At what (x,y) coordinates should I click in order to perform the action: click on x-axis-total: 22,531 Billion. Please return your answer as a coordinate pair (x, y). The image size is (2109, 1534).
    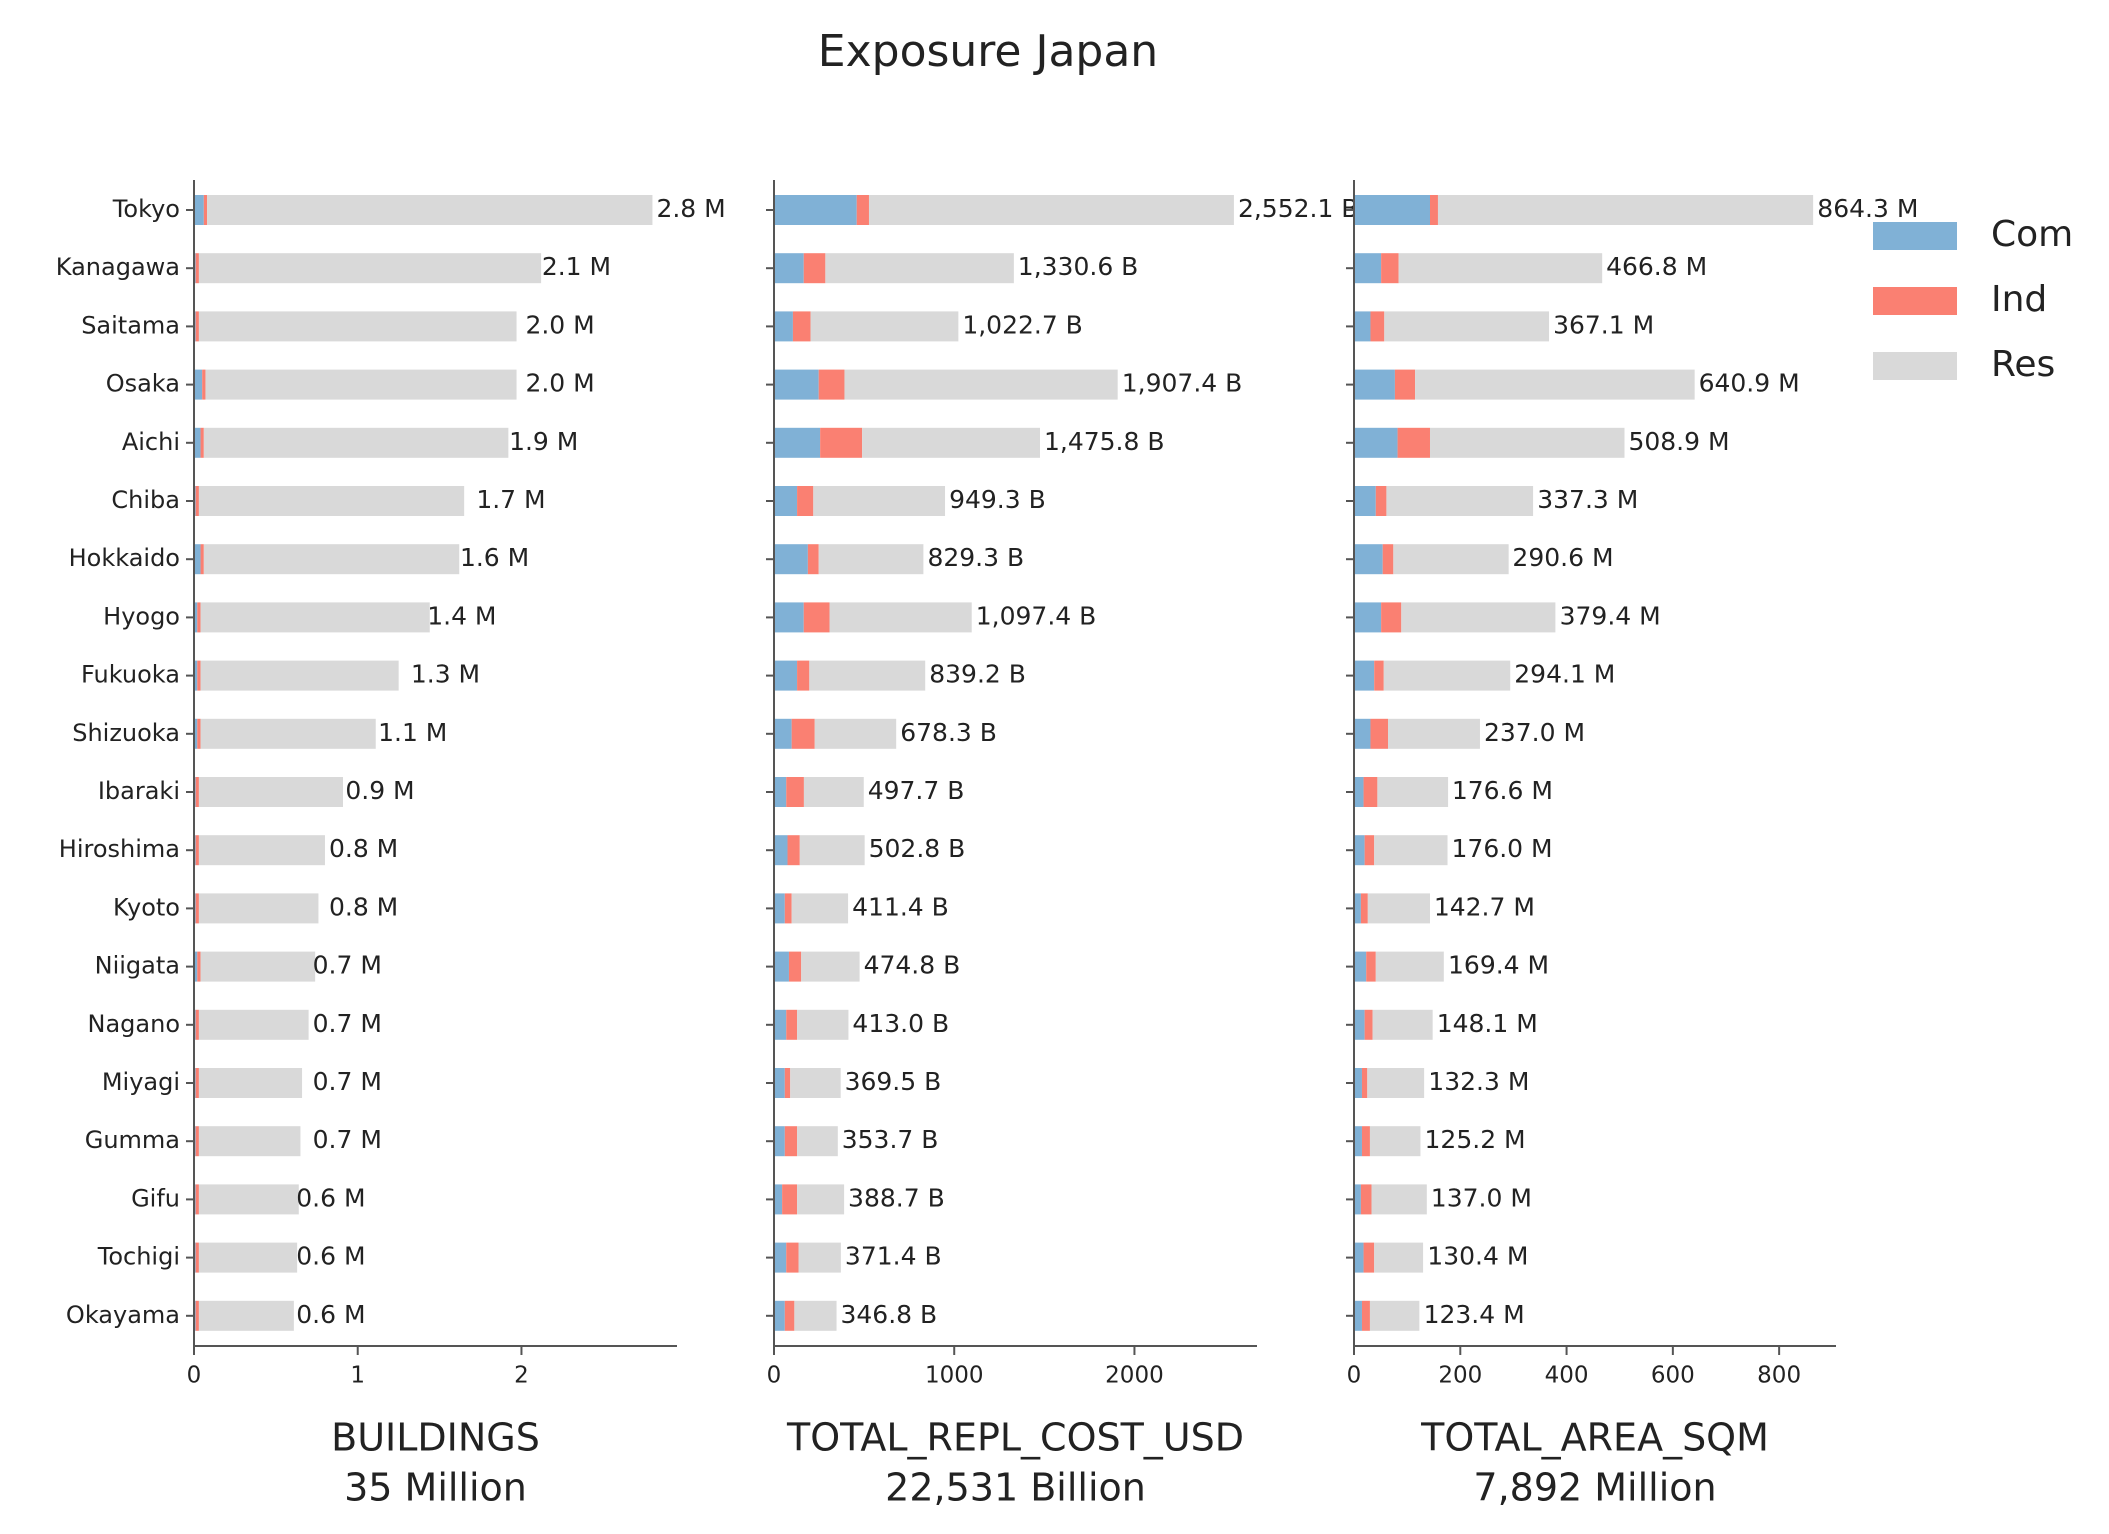
    Looking at the image, I should click on (1015, 1488).